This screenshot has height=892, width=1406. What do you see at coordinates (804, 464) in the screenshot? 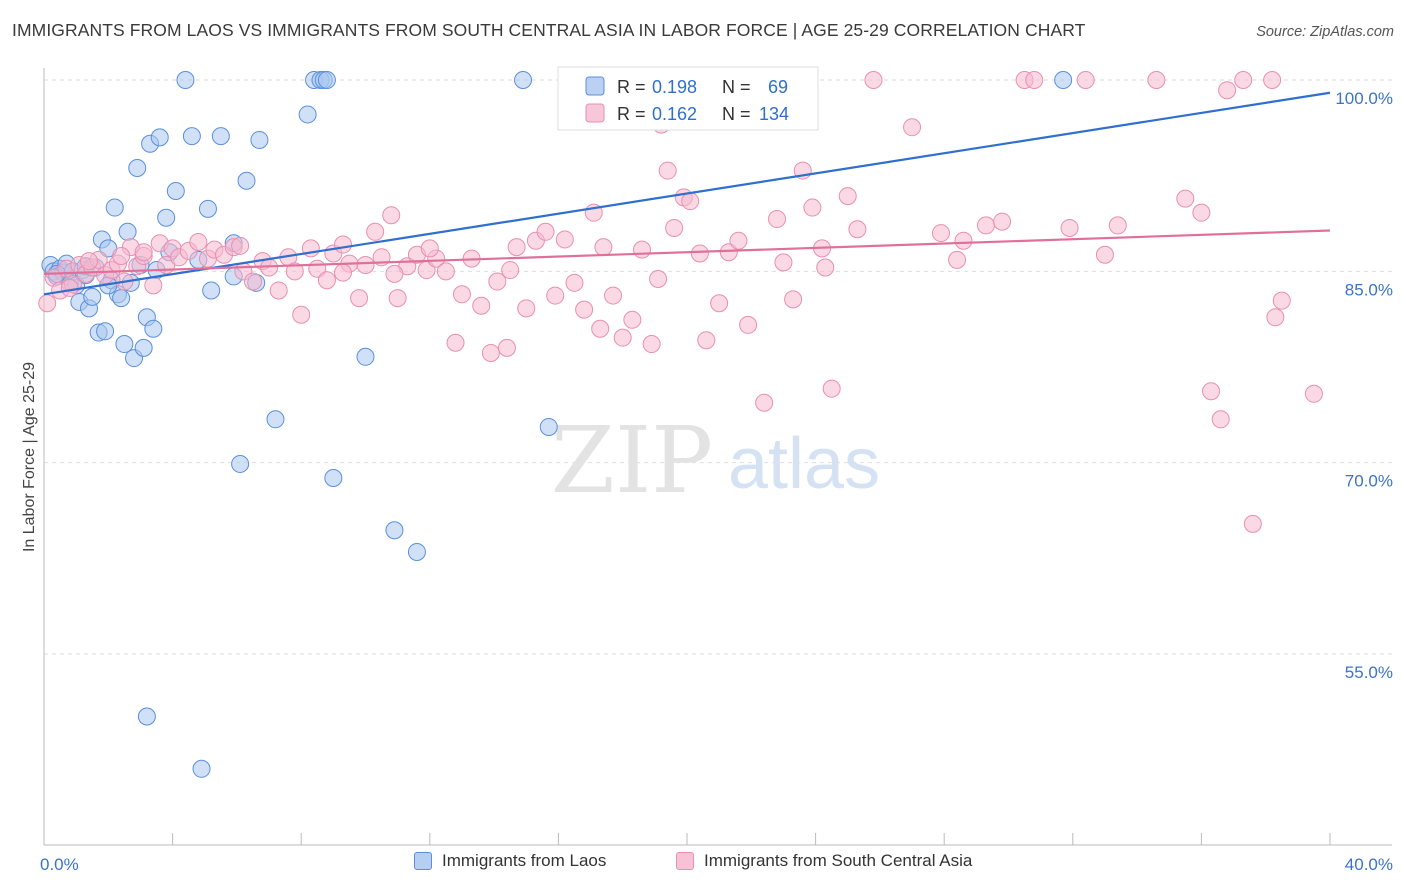
I see `watermark-atlas: atlas` at bounding box center [804, 464].